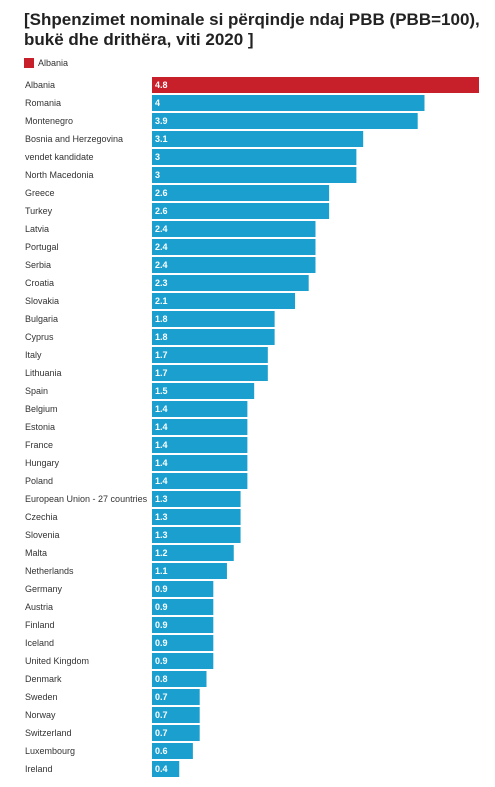  Describe the element at coordinates (176, 733) in the screenshot. I see `bar-switzerland` at that location.